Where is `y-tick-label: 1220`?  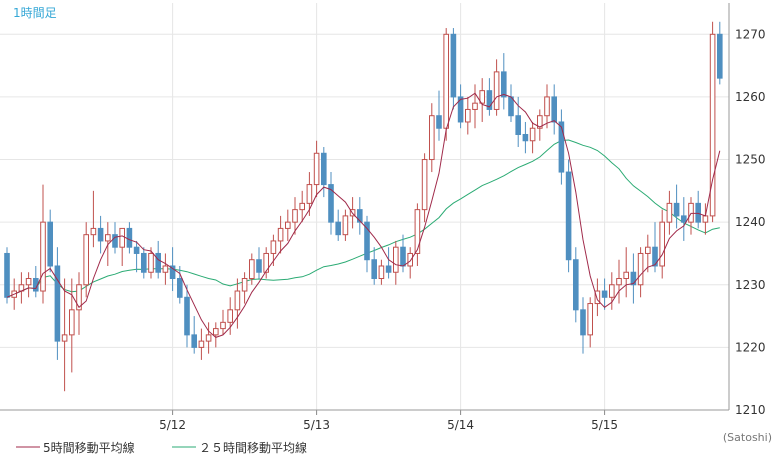 y-tick-label: 1220 is located at coordinates (750, 347).